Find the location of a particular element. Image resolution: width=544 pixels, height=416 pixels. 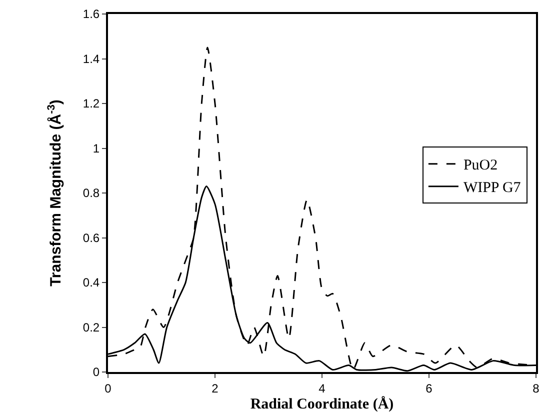

y-tick-label: 1.2 is located at coordinates (91, 103).